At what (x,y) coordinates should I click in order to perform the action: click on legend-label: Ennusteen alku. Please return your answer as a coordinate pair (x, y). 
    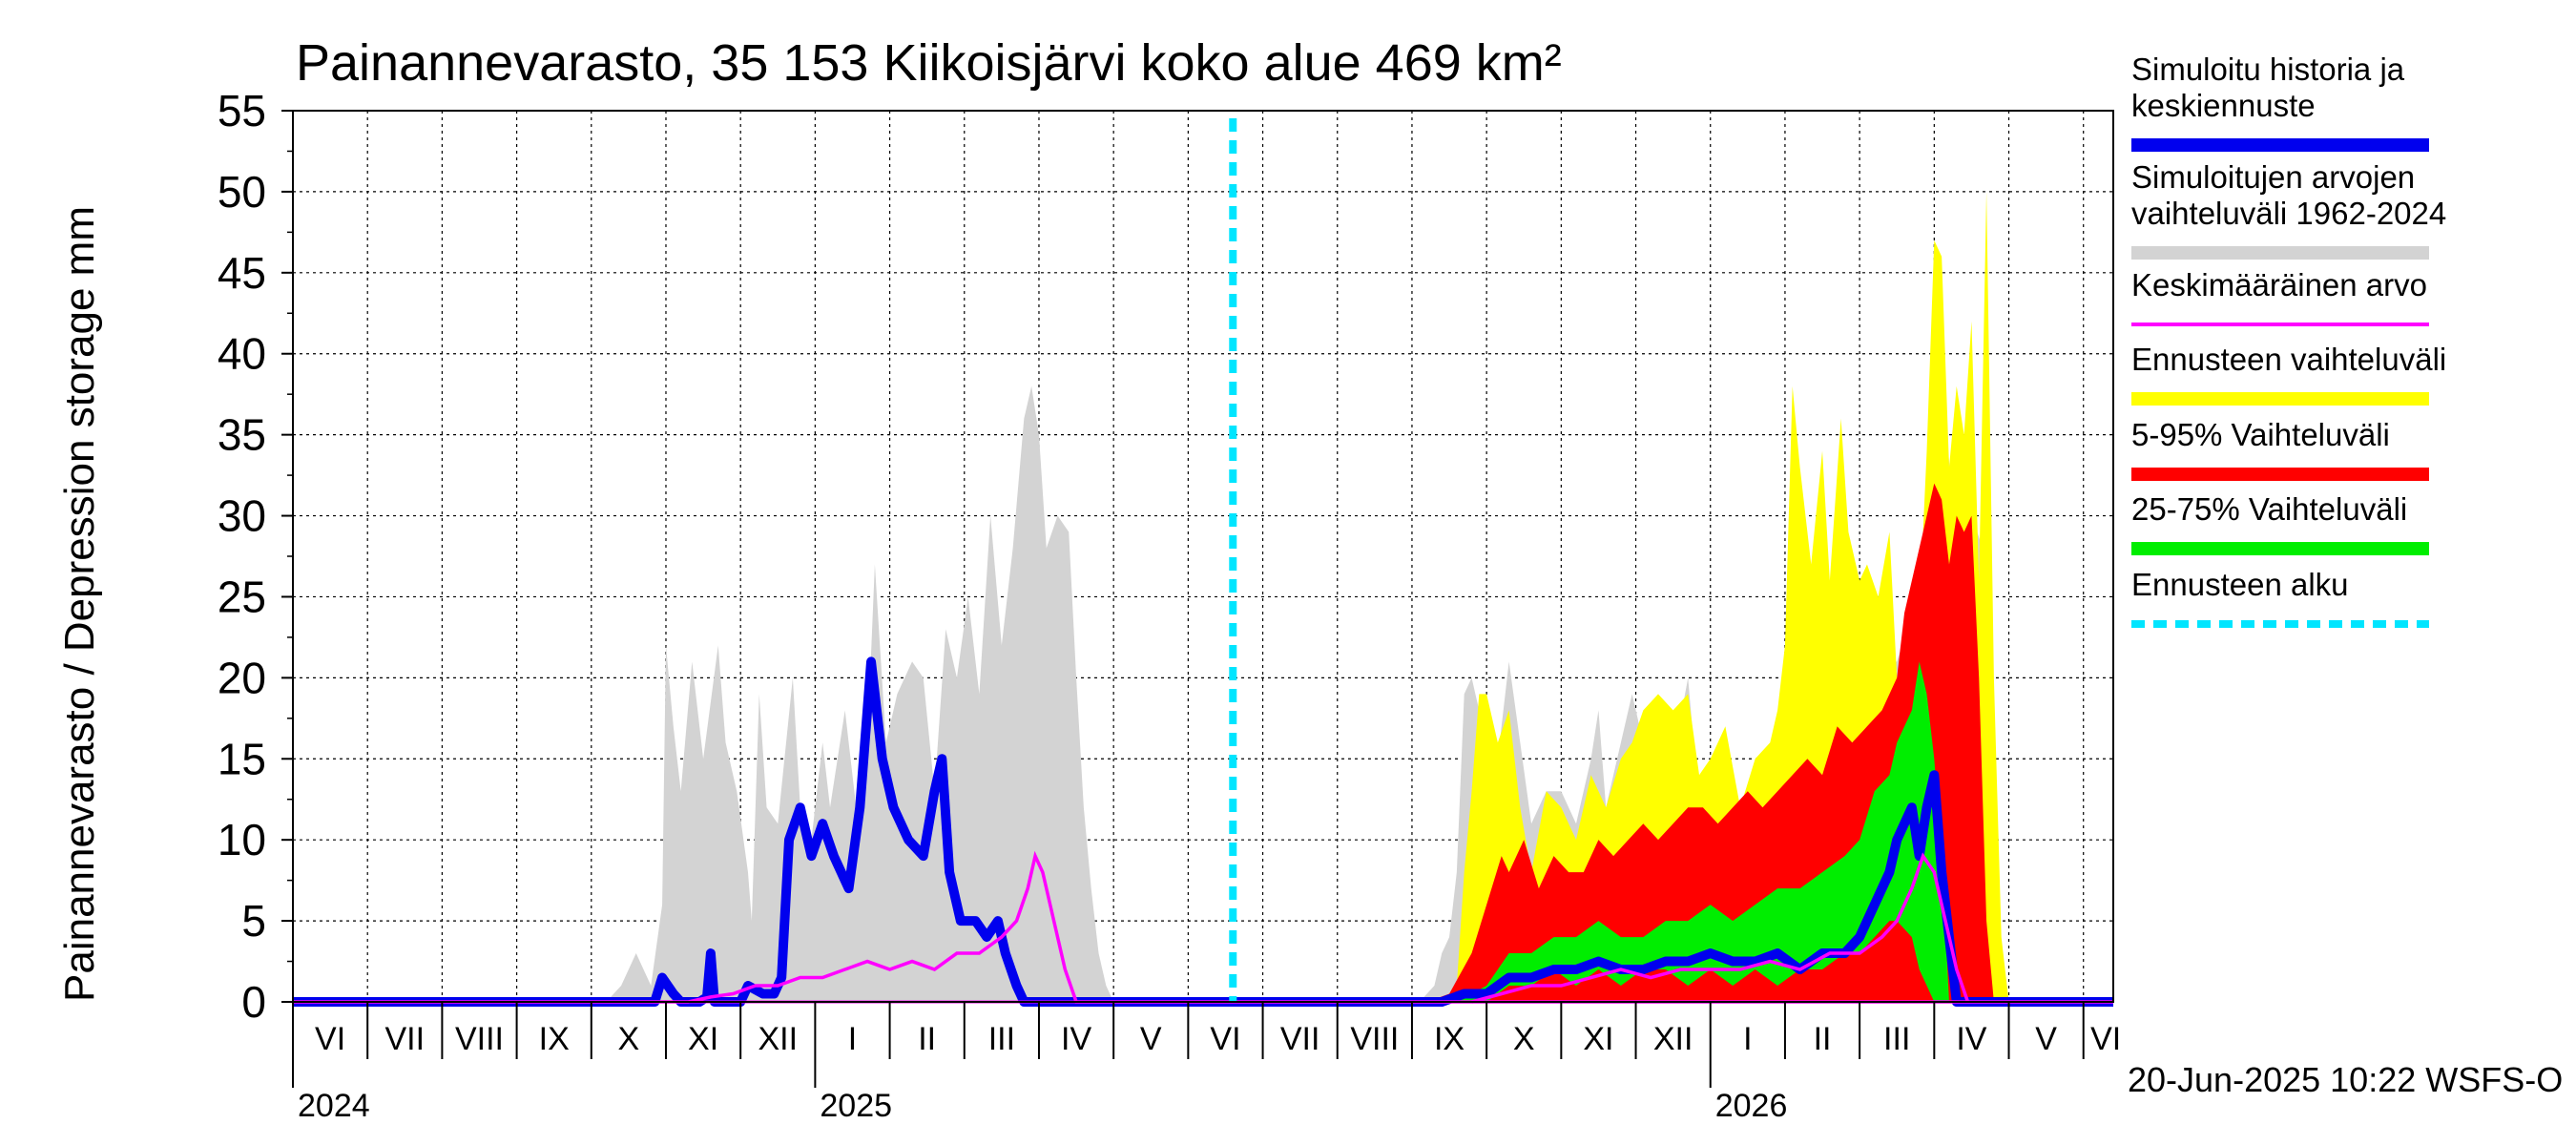
    Looking at the image, I should click on (2240, 585).